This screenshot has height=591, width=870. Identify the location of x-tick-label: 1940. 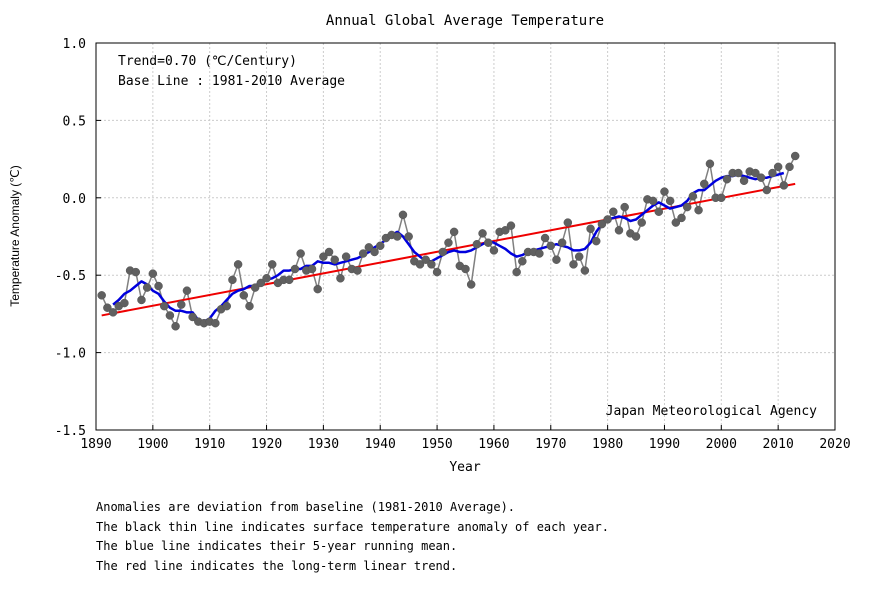
(380, 444).